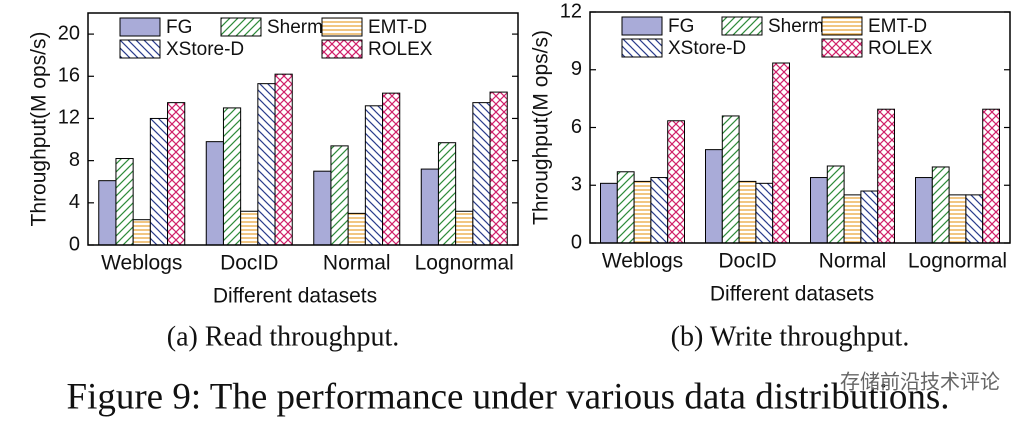  I want to click on subcaption: (b) Write throughput., so click(790, 336).